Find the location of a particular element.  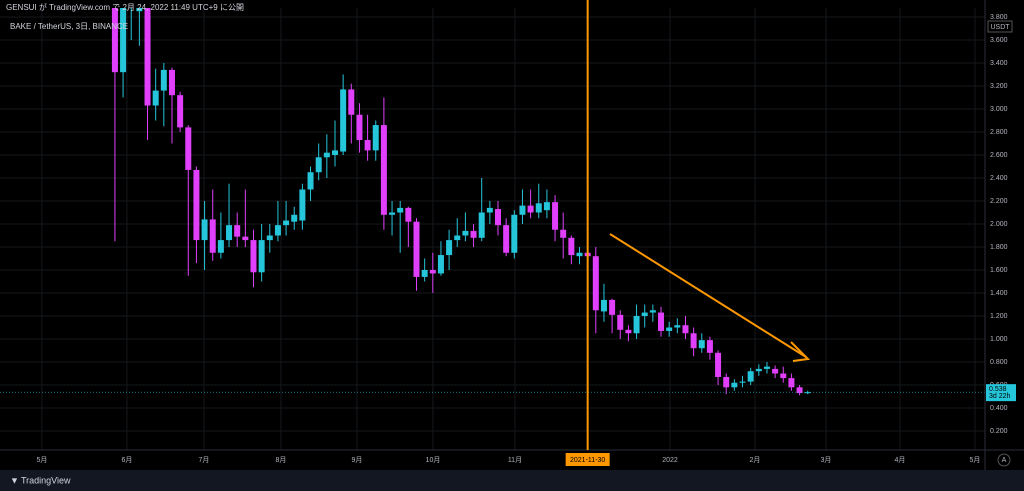

x-tick-label: 7月 is located at coordinates (203, 460).